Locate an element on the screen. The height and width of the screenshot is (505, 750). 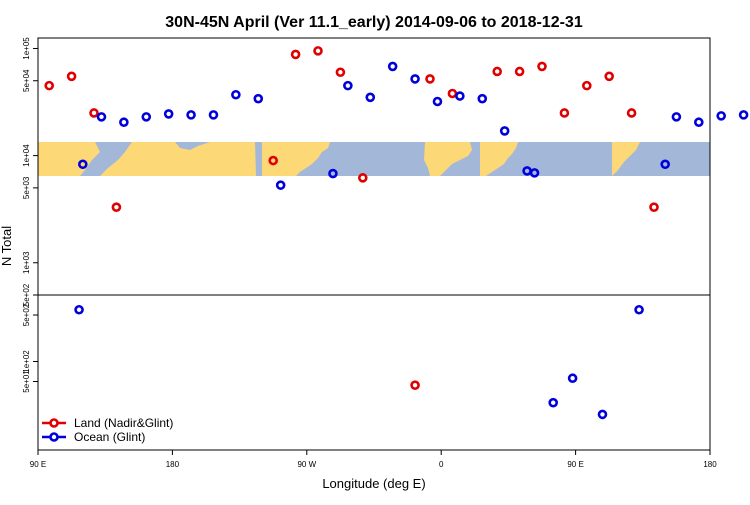
x-tick-label: 90 W is located at coordinates (306, 464).